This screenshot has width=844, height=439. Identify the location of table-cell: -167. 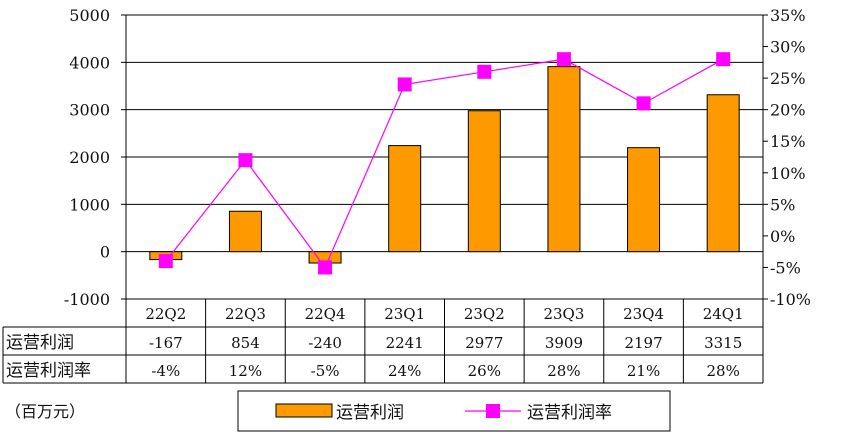
(166, 343).